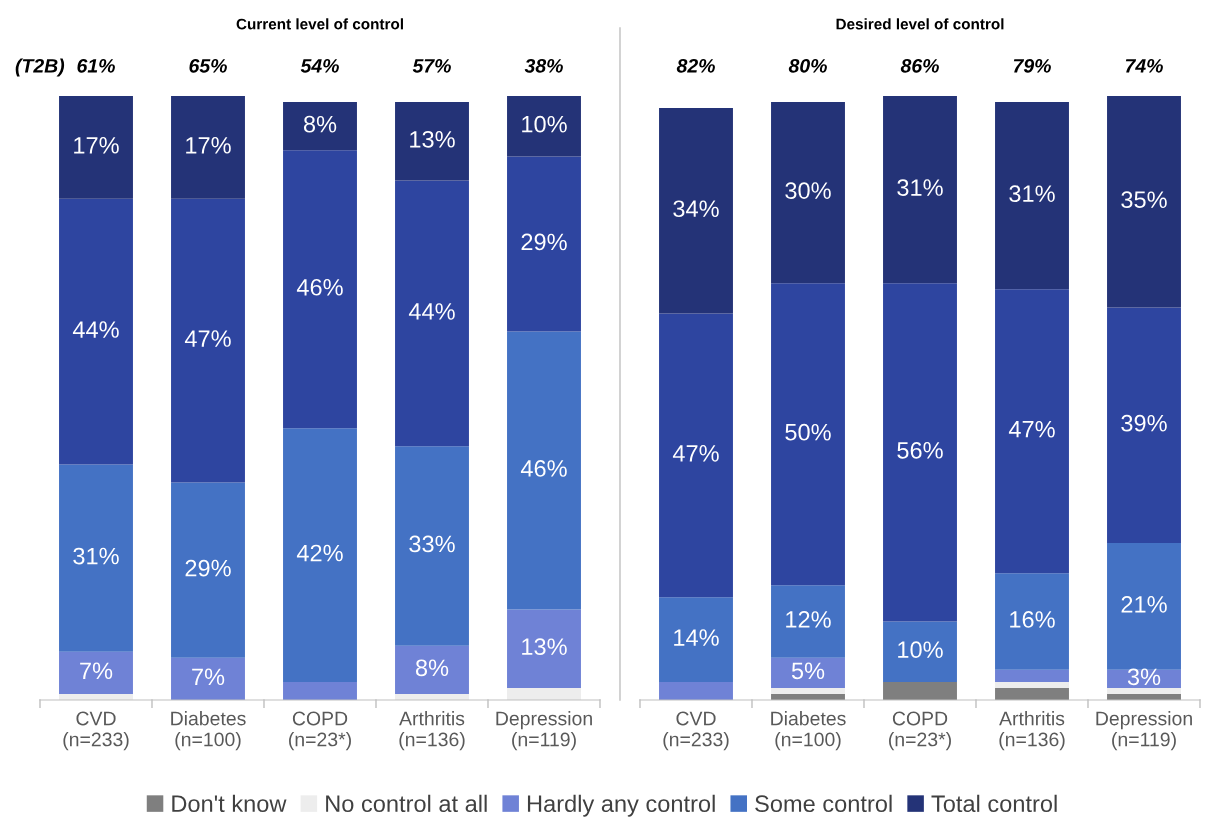 The width and height of the screenshot is (1205, 838). What do you see at coordinates (431, 66) in the screenshot?
I see `text: 57%` at bounding box center [431, 66].